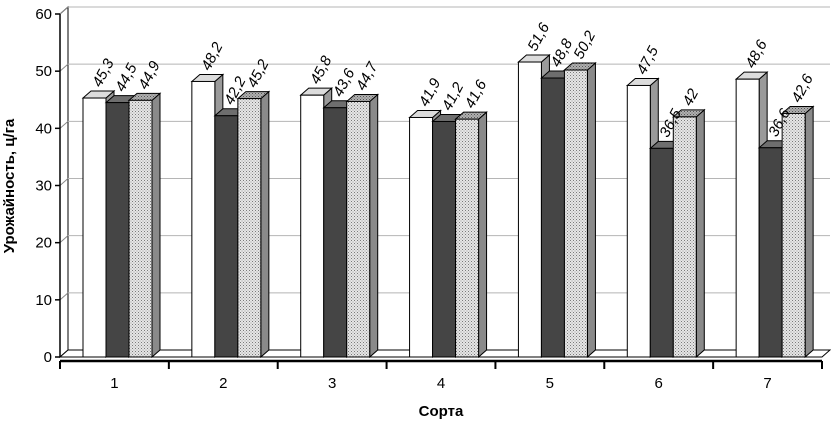 The height and width of the screenshot is (421, 831). What do you see at coordinates (43, 71) in the screenshot?
I see `y-tick-label: 50` at bounding box center [43, 71].